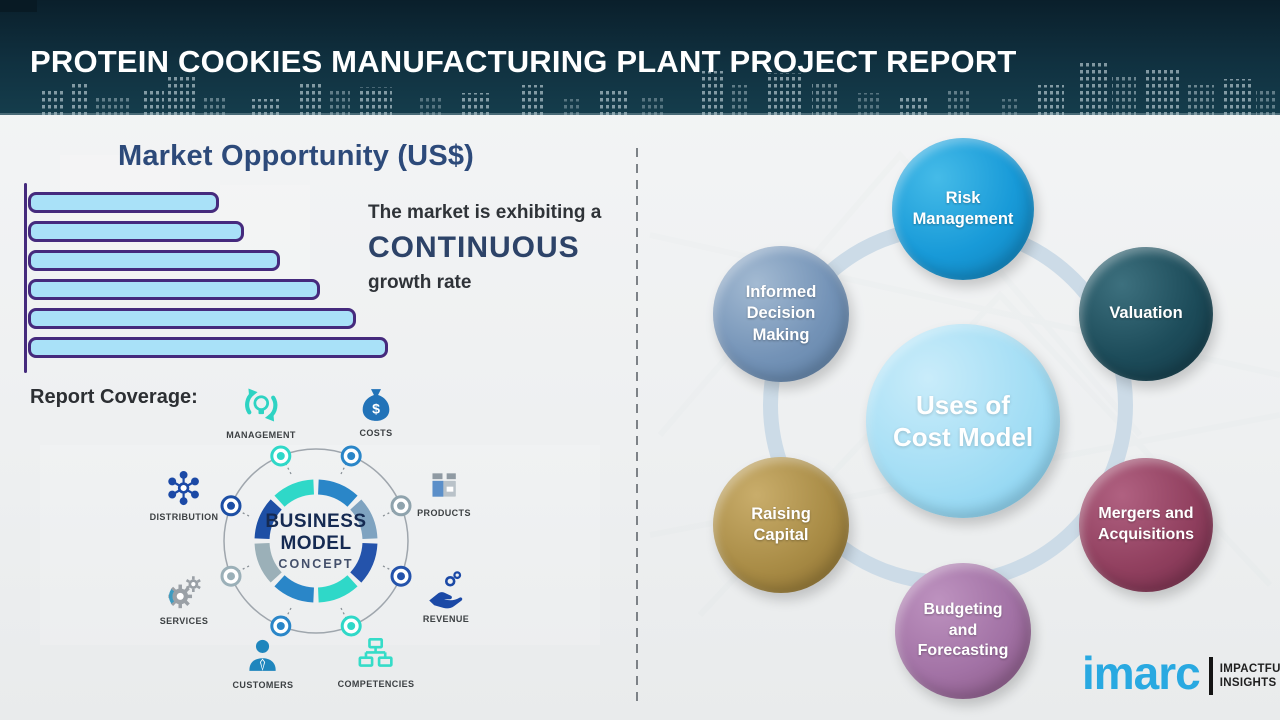  Describe the element at coordinates (316, 543) in the screenshot. I see `business-model-word2: MODEL` at that location.